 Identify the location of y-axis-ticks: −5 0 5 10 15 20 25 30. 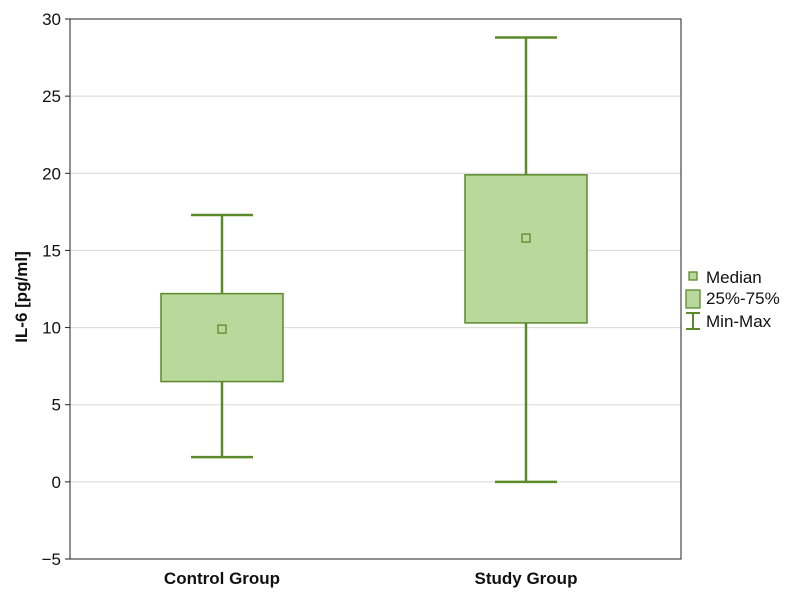
(56, 289).